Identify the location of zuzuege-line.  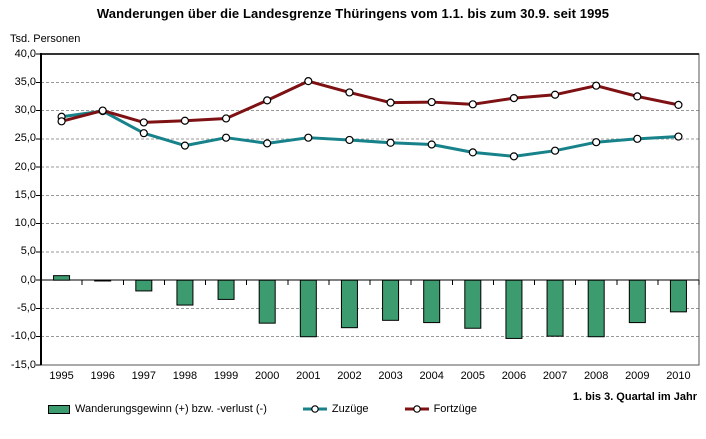
(370, 133).